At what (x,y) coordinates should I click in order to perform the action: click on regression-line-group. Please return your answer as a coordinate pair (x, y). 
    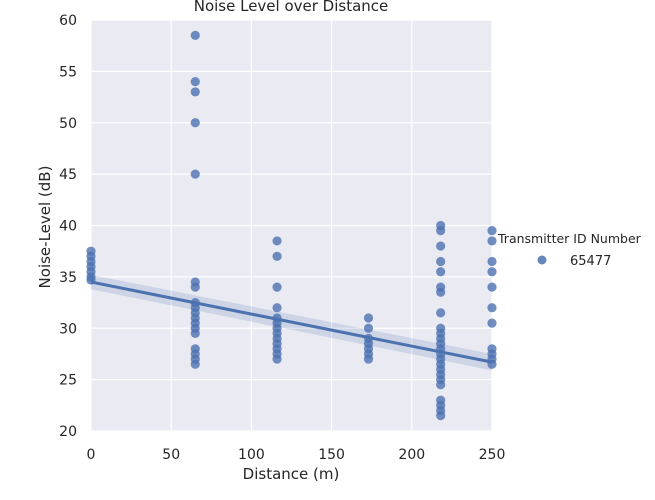
    Looking at the image, I should click on (291, 322).